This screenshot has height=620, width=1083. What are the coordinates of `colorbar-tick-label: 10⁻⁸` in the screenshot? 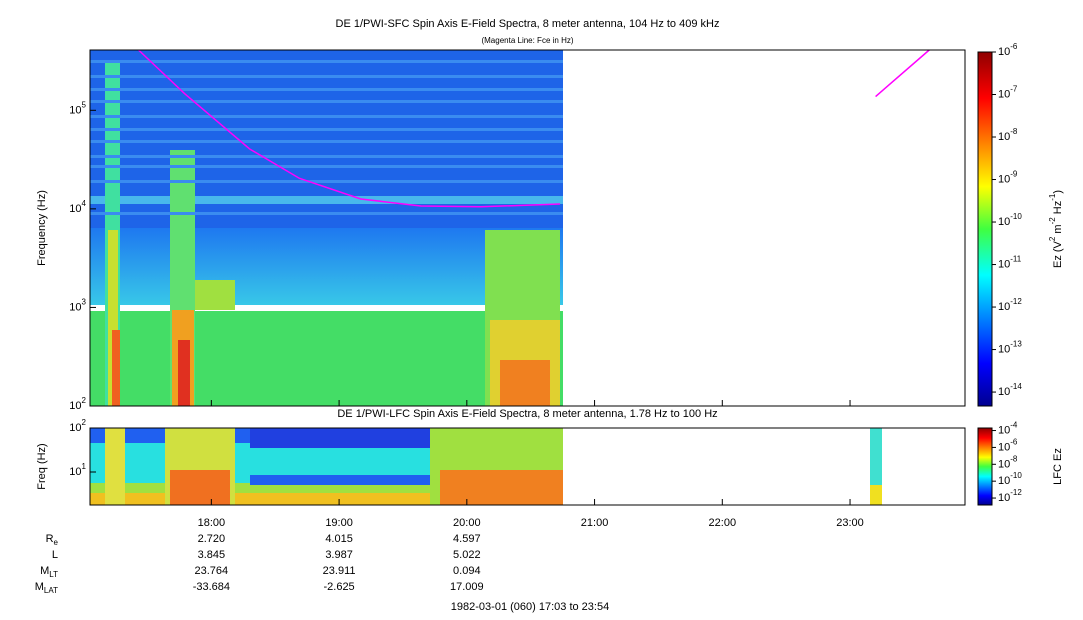 It's located at (1008, 135).